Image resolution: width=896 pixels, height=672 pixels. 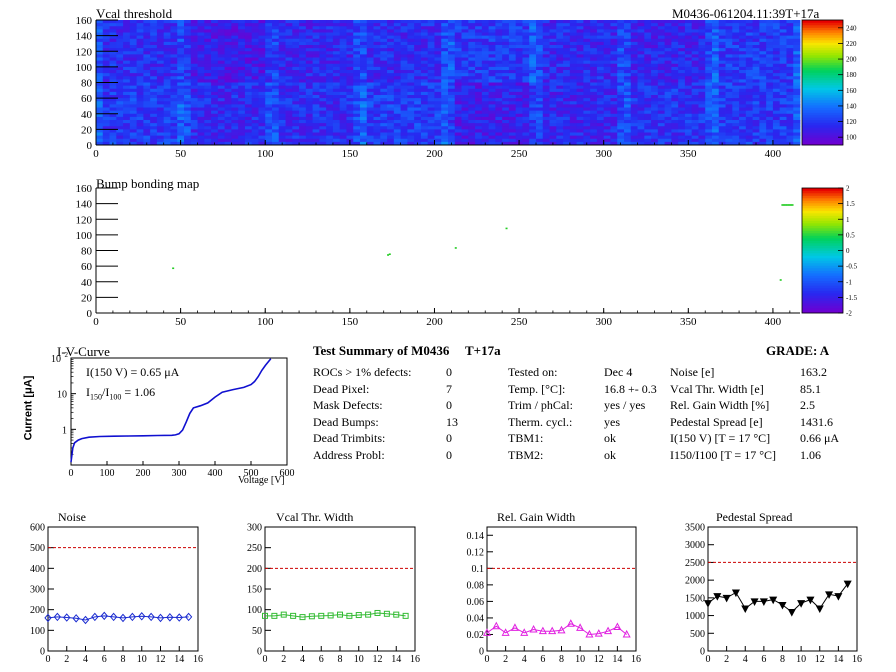 I want to click on vcal-width-frame, so click(x=340, y=589).